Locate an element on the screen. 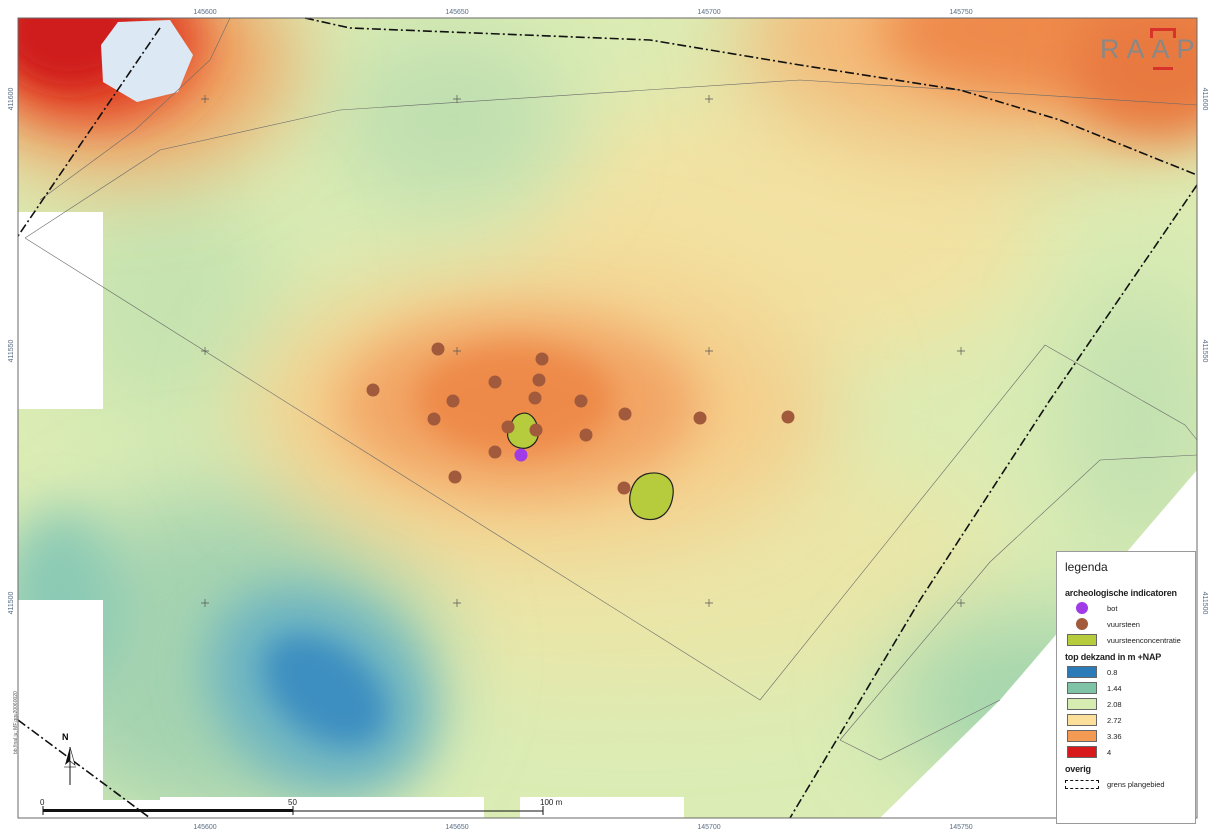 The width and height of the screenshot is (1213, 834). legend-row-bot: bot is located at coordinates (1127, 608).